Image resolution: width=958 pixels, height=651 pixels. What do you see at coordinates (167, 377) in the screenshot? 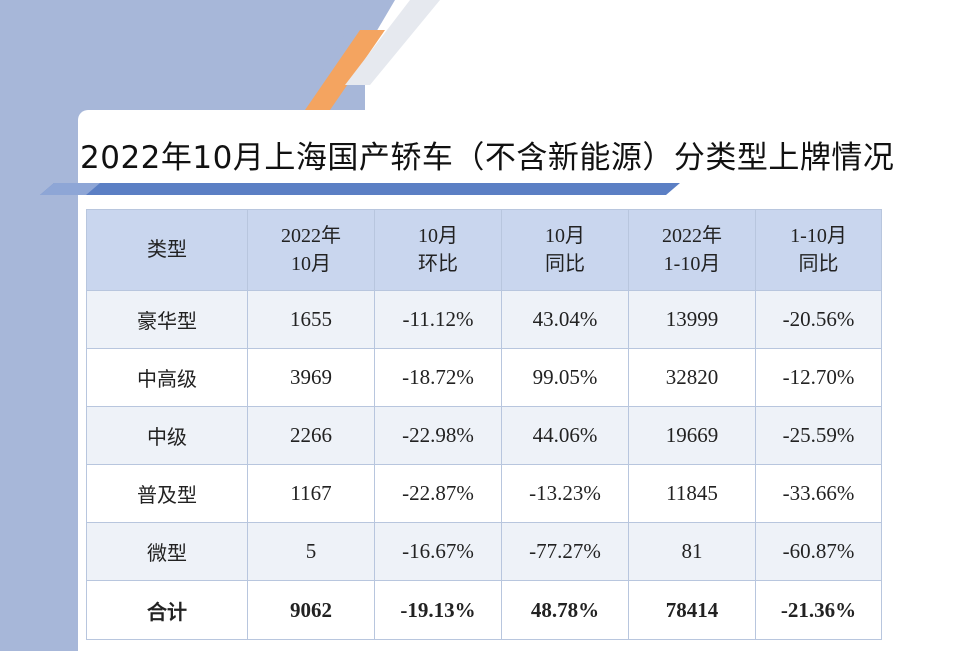
I see `row-category: 中高级` at bounding box center [167, 377].